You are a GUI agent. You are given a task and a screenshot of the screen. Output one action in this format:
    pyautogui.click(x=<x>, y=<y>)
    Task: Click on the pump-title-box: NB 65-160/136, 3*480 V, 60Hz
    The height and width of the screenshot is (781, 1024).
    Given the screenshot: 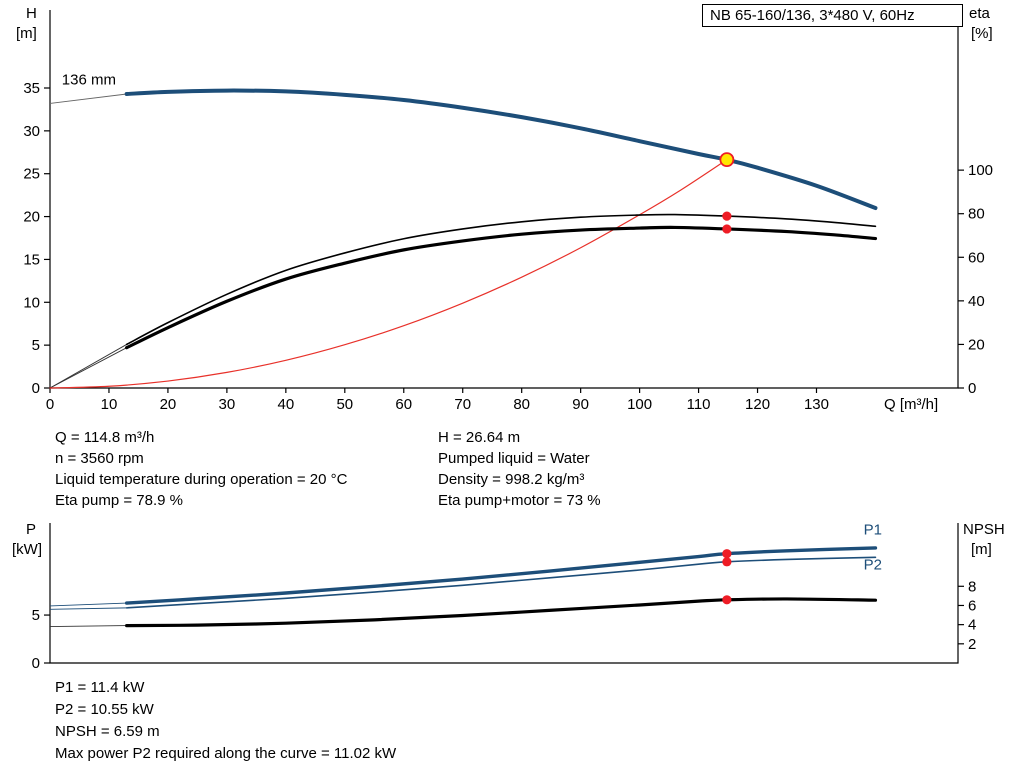 What is the action you would take?
    pyautogui.click(x=832, y=15)
    